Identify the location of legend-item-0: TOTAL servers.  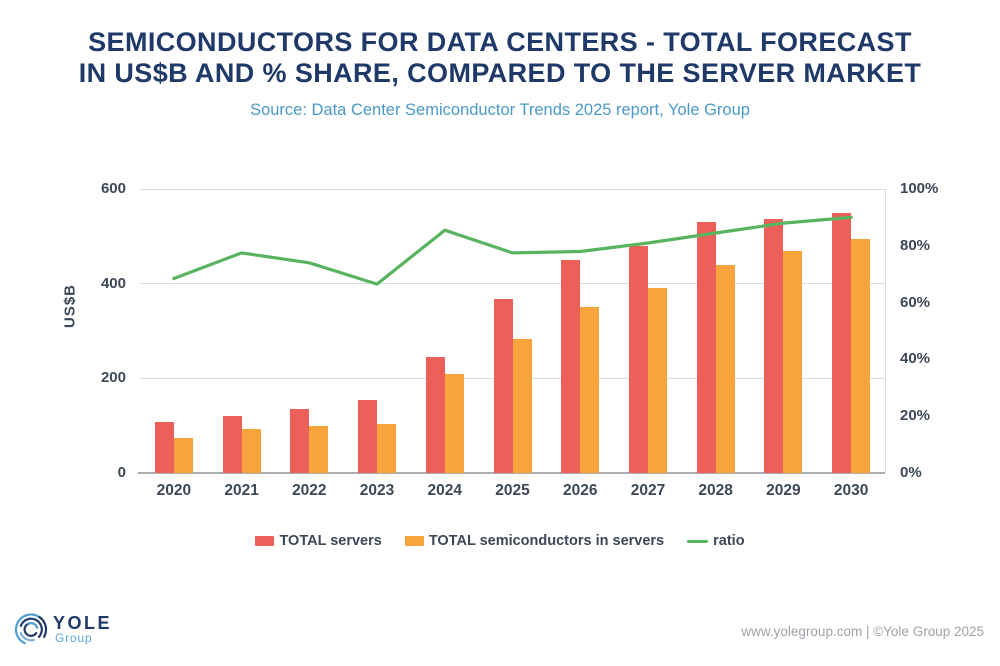
(318, 541).